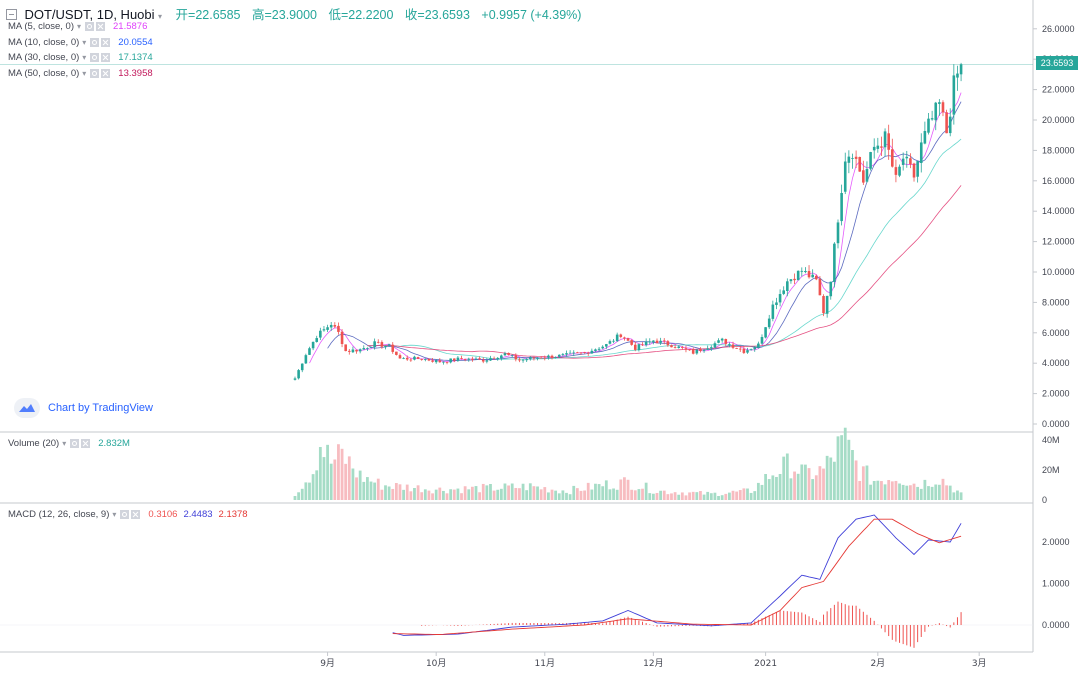  Describe the element at coordinates (1056, 424) in the screenshot. I see `price-tick-label: 0.0000` at that location.